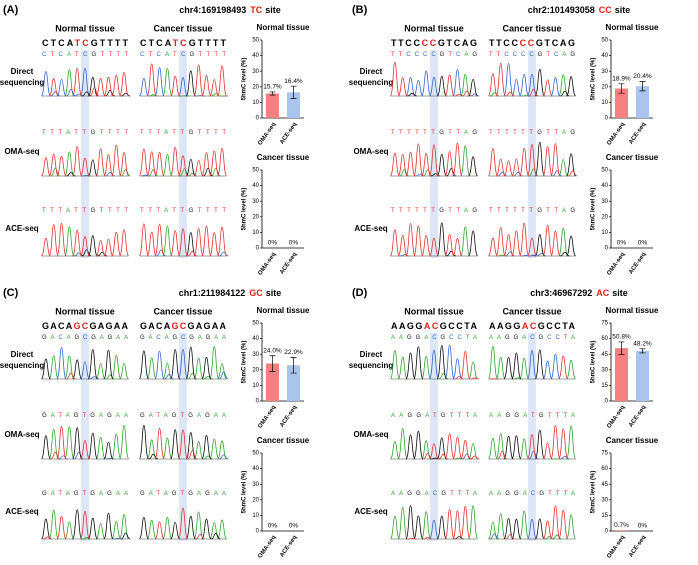 The width and height of the screenshot is (698, 565). What do you see at coordinates (183, 326) in the screenshot?
I see `sequence: GACAGCGAGAA` at bounding box center [183, 326].